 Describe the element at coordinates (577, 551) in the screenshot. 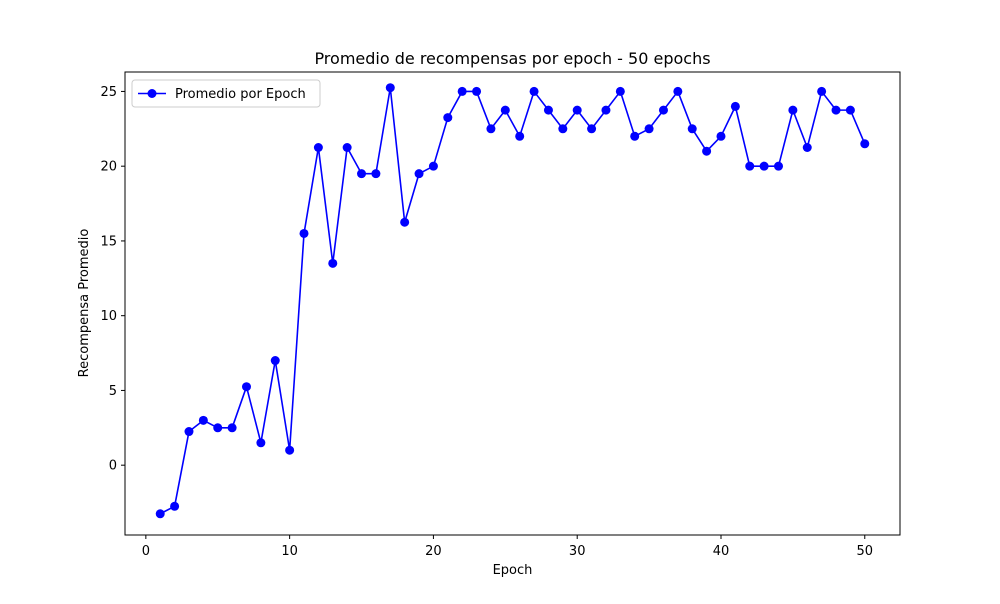

I see `x-tick-label: 30` at that location.